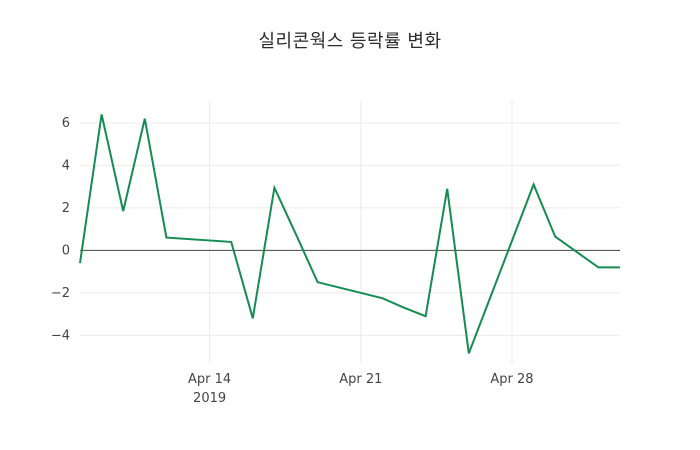 The width and height of the screenshot is (700, 450). What do you see at coordinates (66, 208) in the screenshot?
I see `y-tick-label: 2` at bounding box center [66, 208].